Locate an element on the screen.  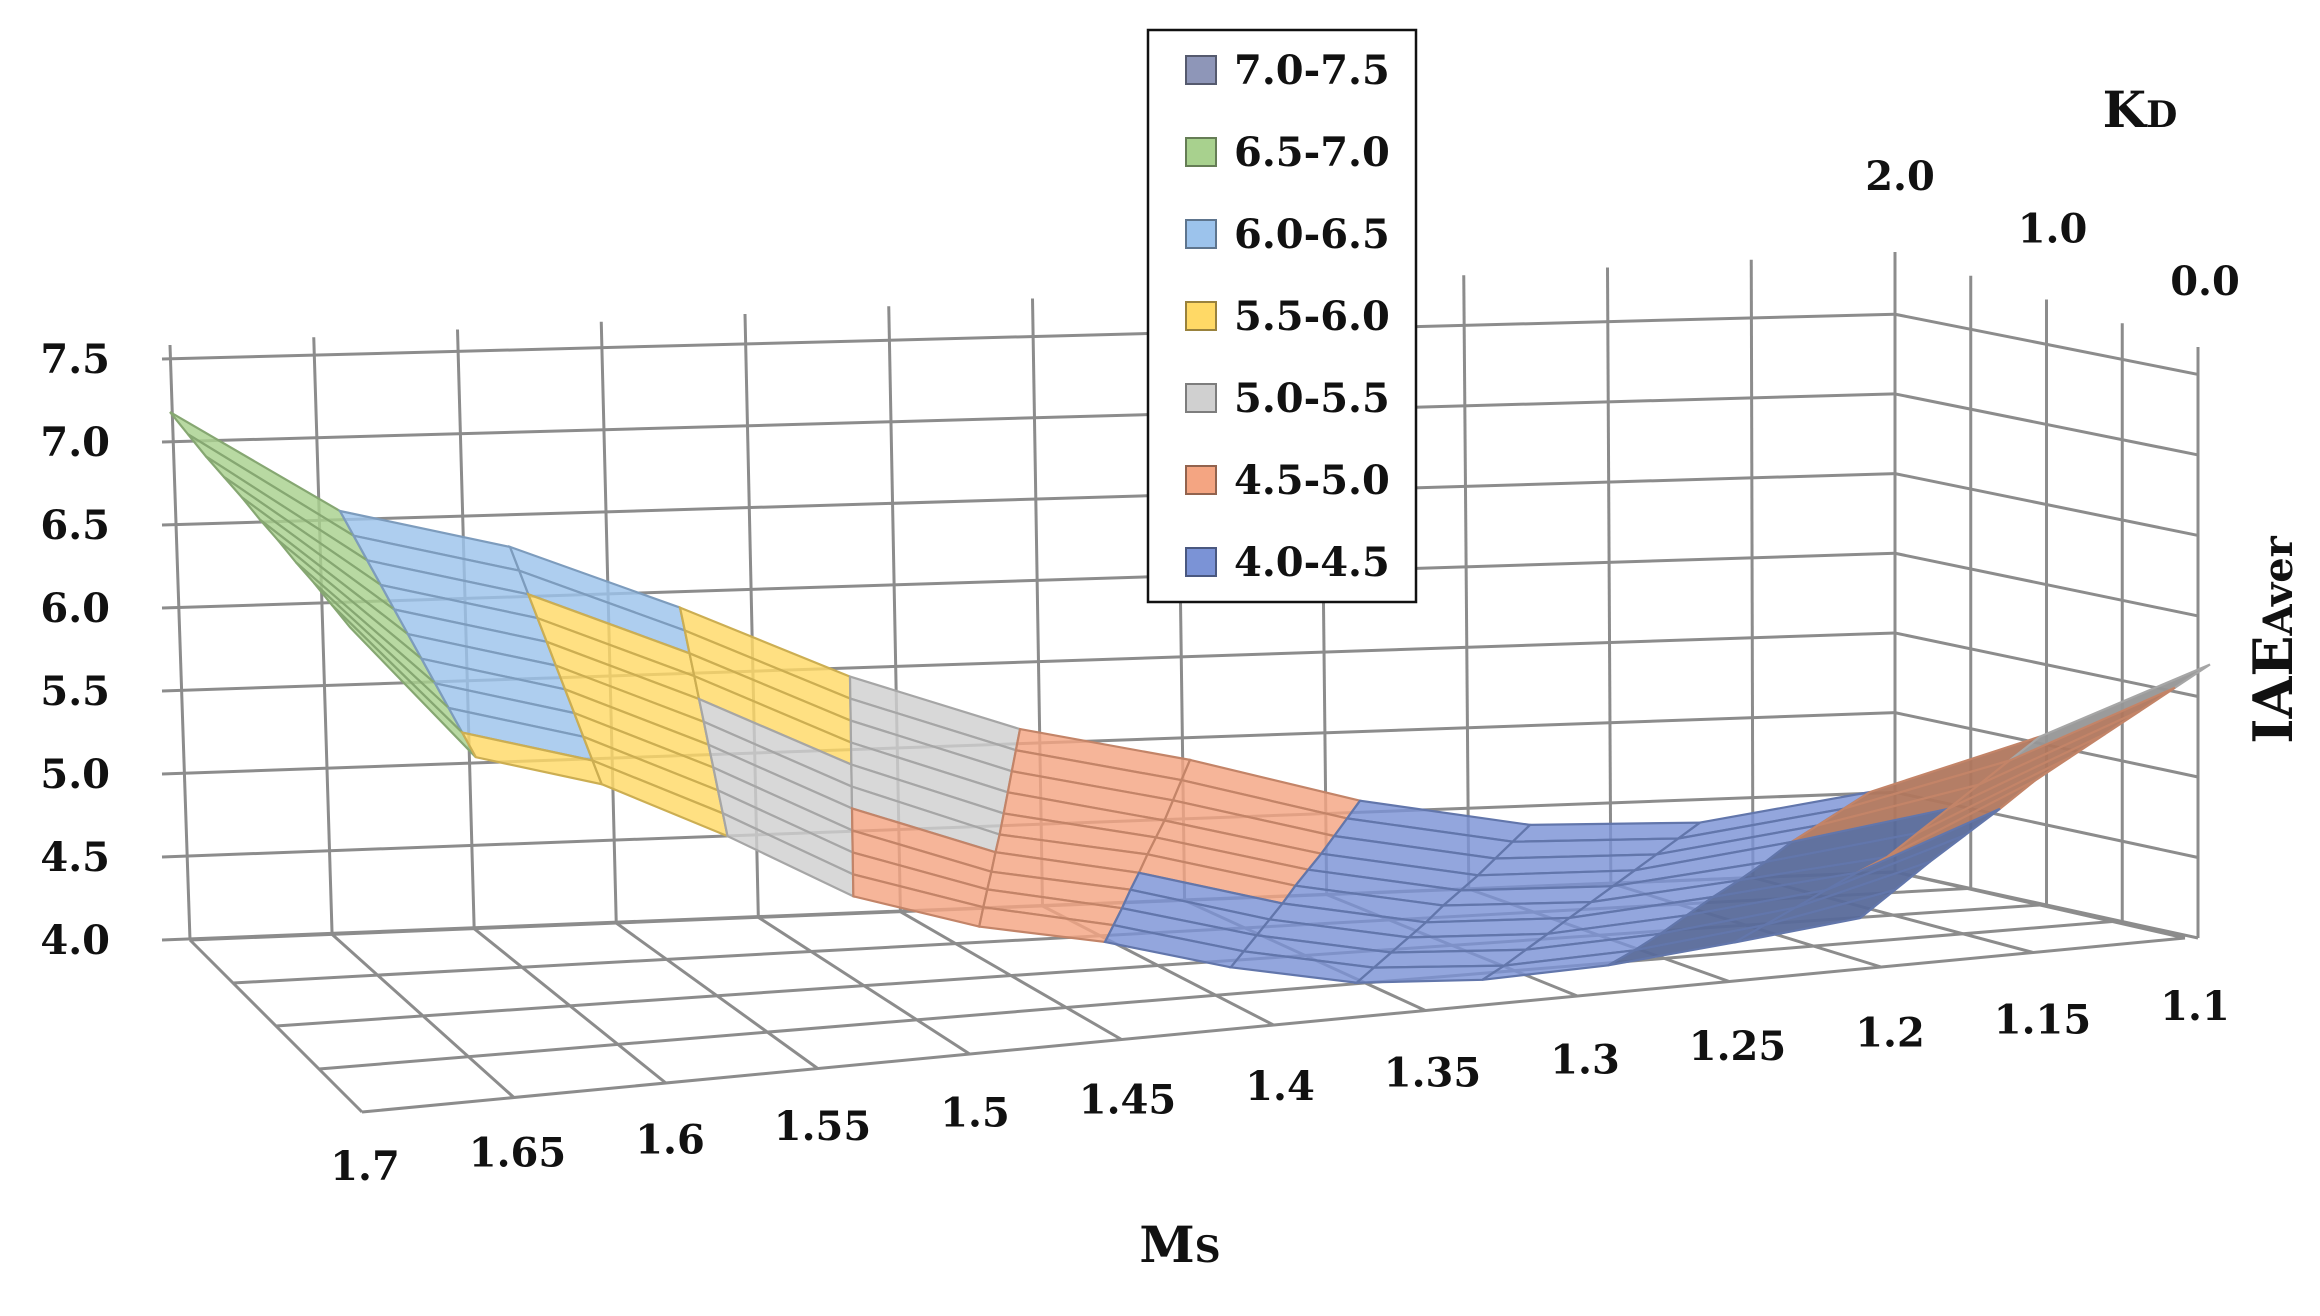
legend-label: 7.0-7.5 is located at coordinates (1312, 70).